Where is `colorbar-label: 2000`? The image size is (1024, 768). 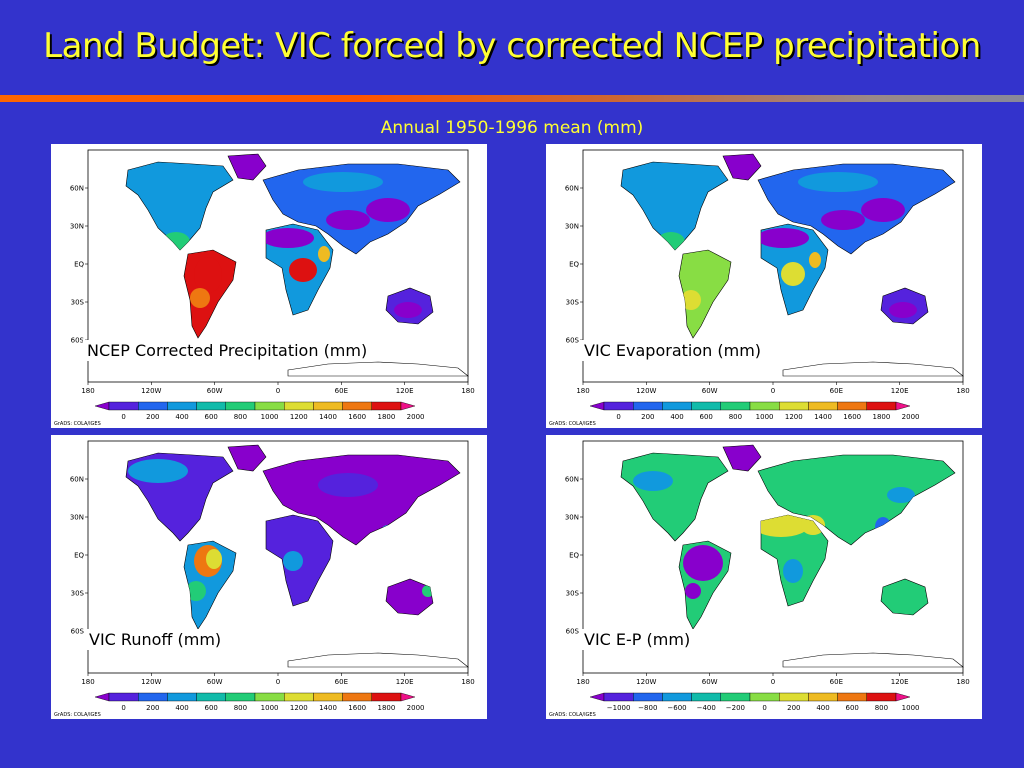 colorbar-label: 2000 is located at coordinates (416, 417).